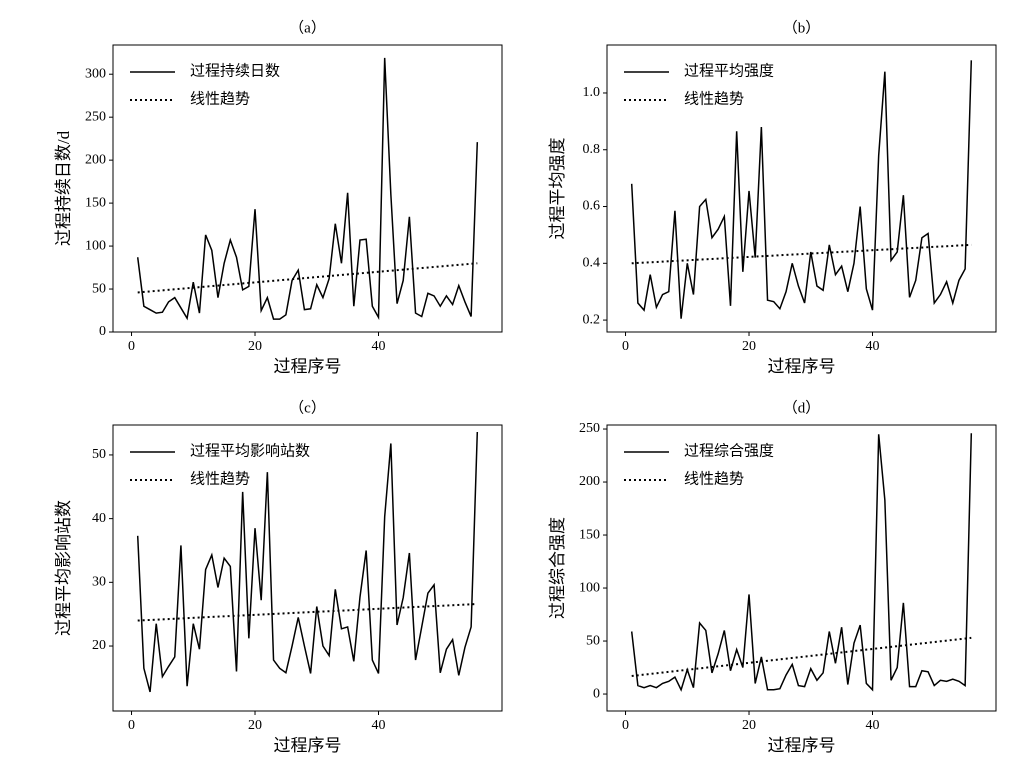 Image resolution: width=1033 pixels, height=761 pixels. Describe the element at coordinates (592, 319) in the screenshot. I see `y-tick-label: 0.2` at that location.